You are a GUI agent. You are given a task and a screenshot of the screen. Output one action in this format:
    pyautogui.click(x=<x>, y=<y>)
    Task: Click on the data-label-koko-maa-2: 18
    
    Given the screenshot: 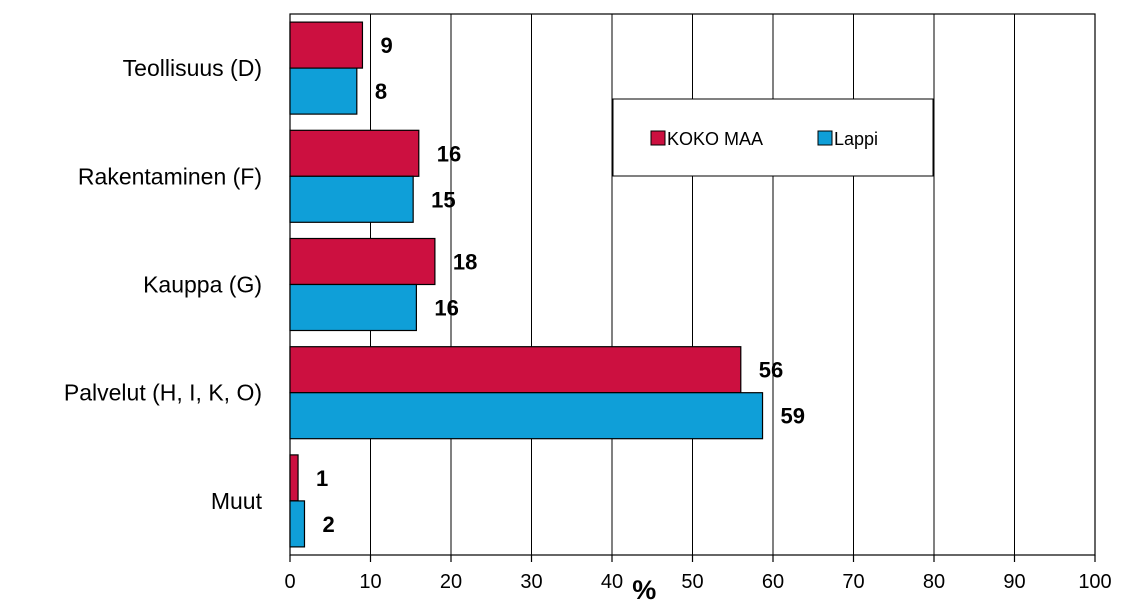 What is the action you would take?
    pyautogui.click(x=465, y=262)
    